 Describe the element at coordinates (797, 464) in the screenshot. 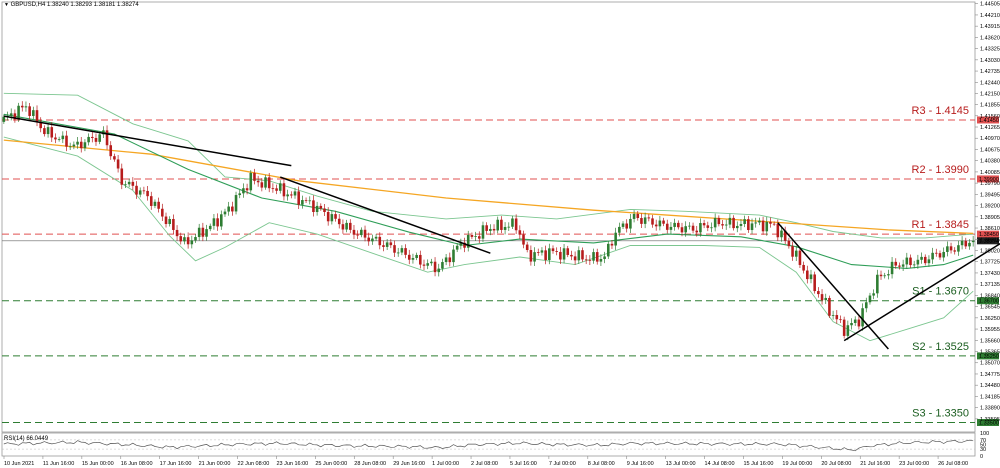

I see `time-tick-label: 19 Jul 00:00` at that location.